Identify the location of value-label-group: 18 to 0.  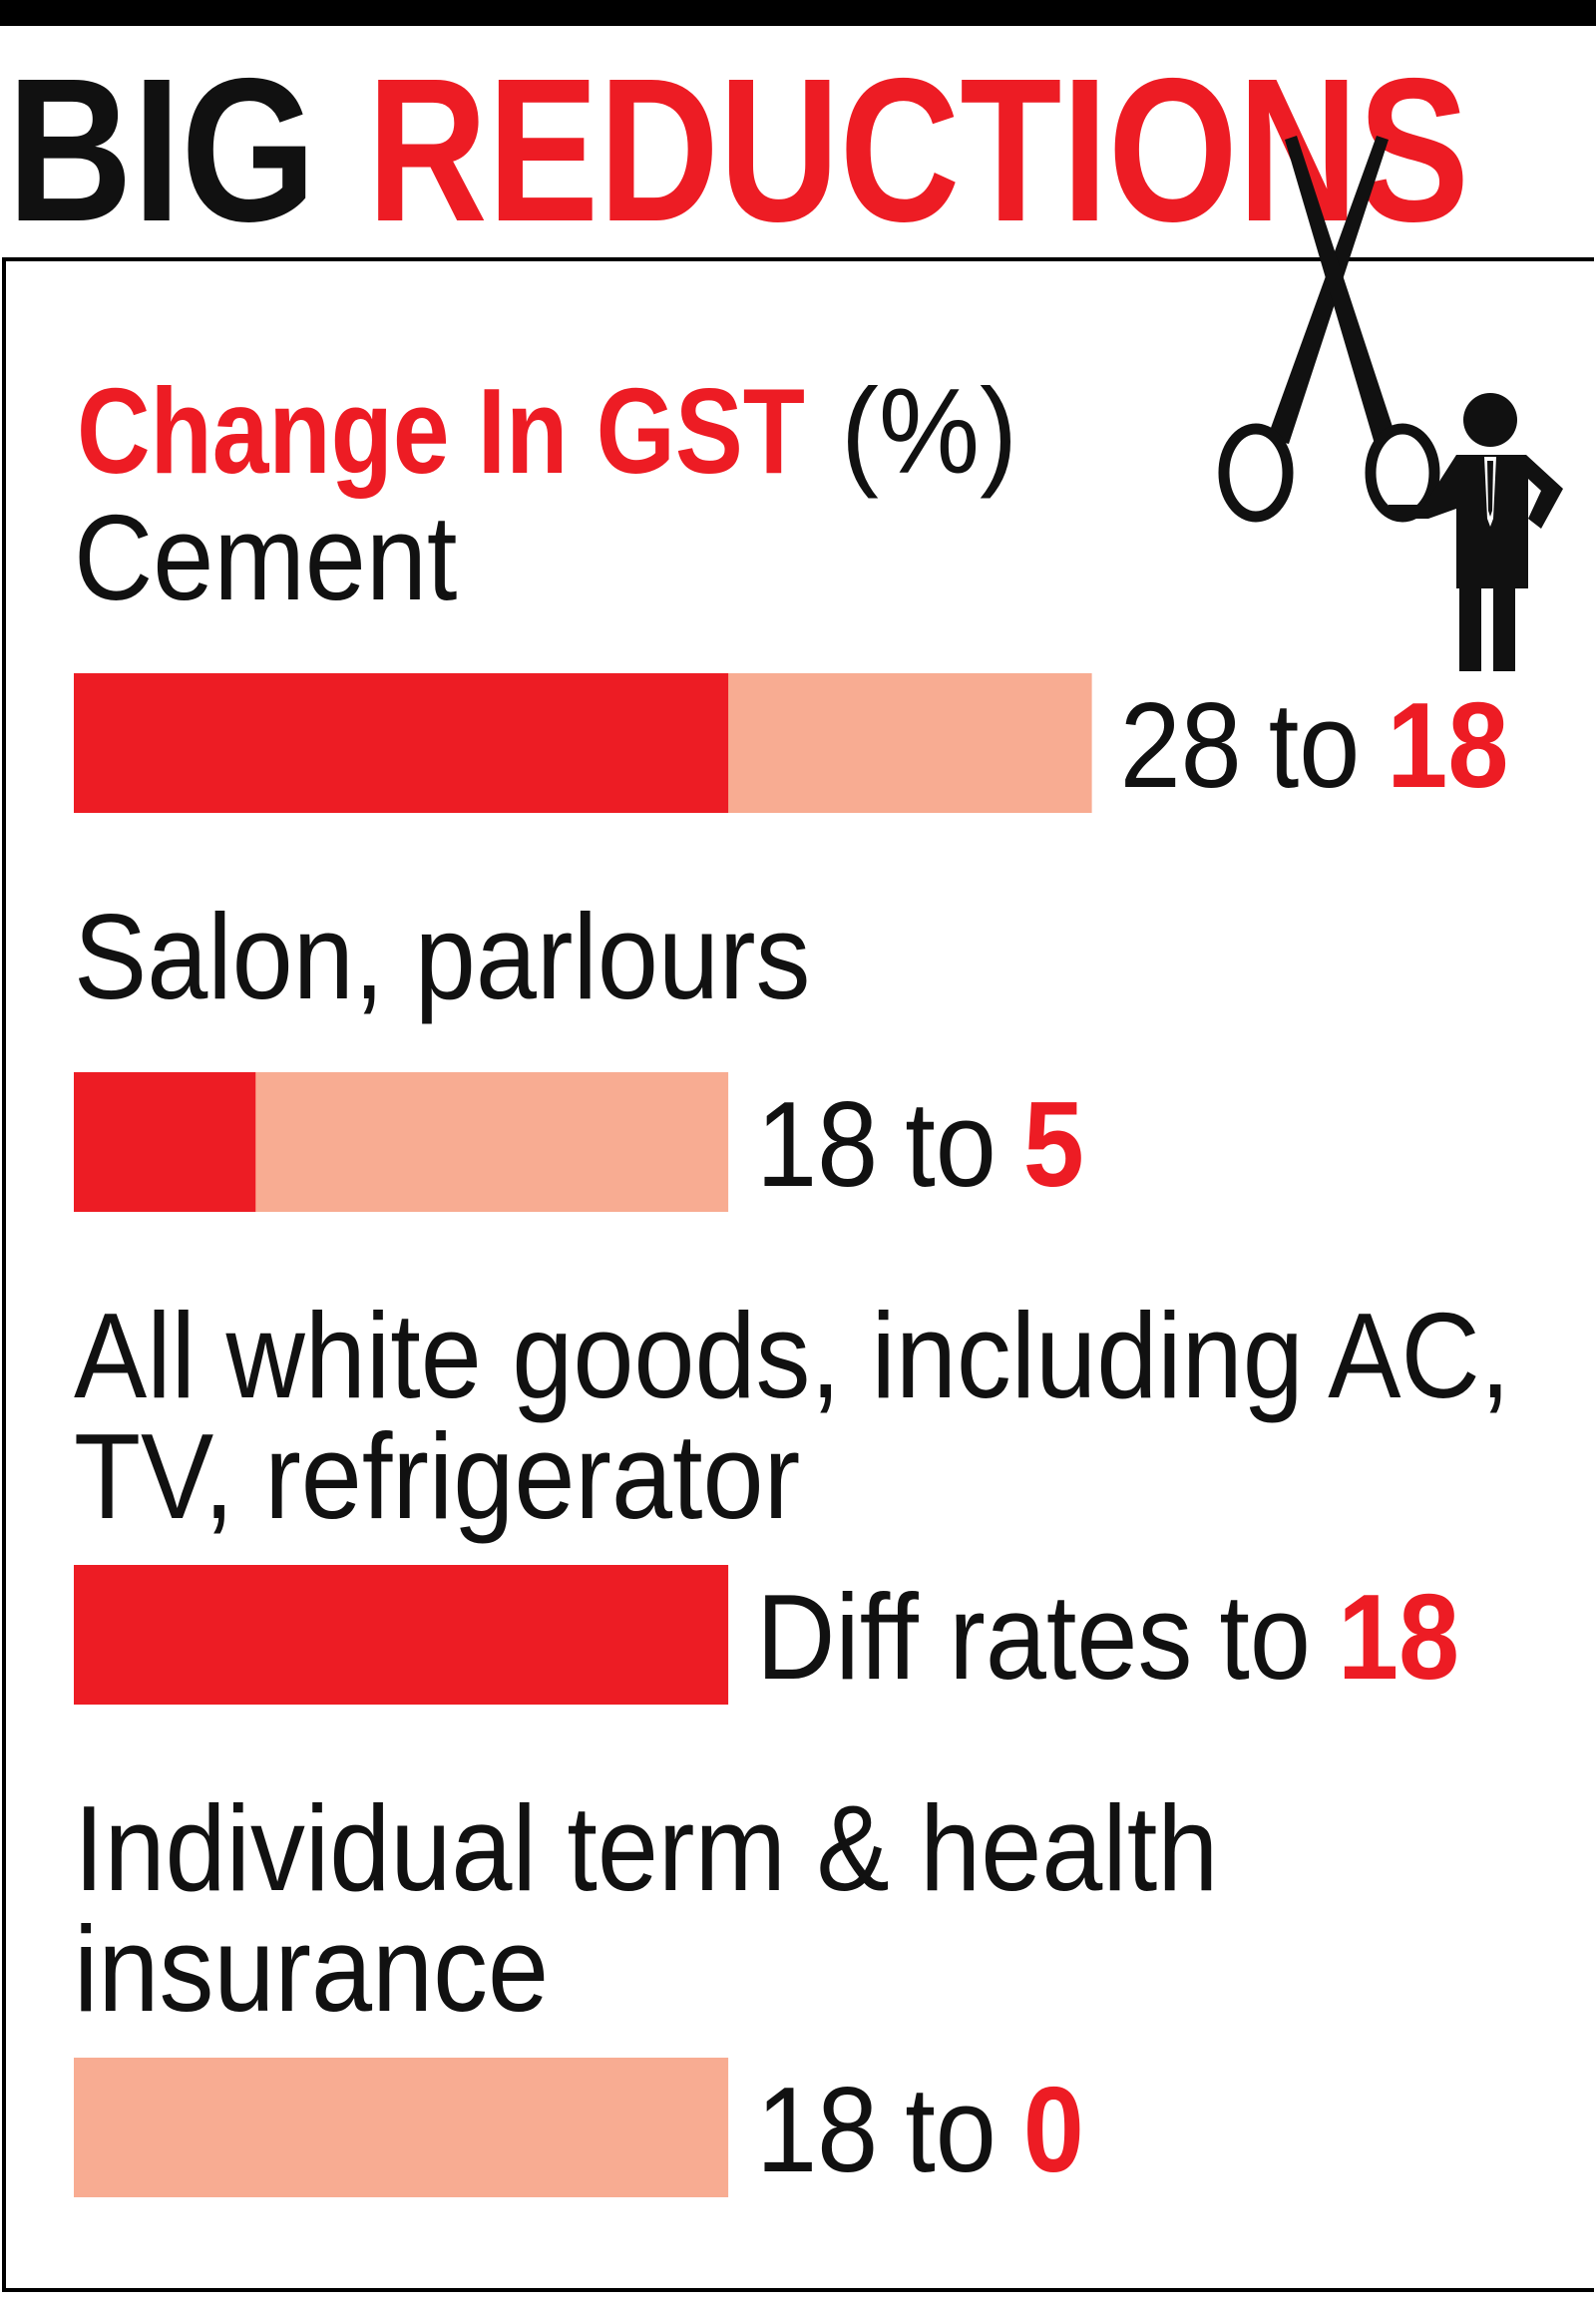
(920, 2130).